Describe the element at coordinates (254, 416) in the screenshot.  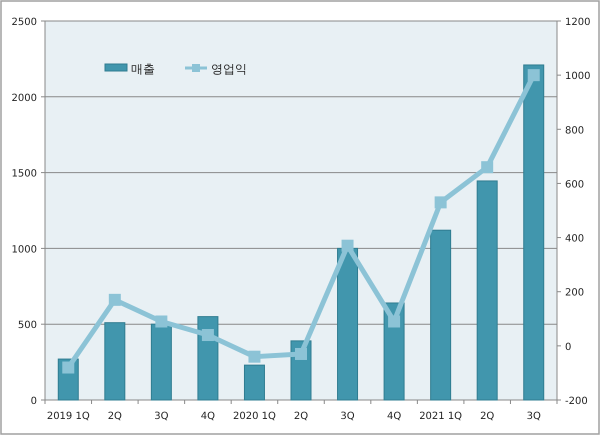
I see `x-tick-label: 2020 1Q` at that location.